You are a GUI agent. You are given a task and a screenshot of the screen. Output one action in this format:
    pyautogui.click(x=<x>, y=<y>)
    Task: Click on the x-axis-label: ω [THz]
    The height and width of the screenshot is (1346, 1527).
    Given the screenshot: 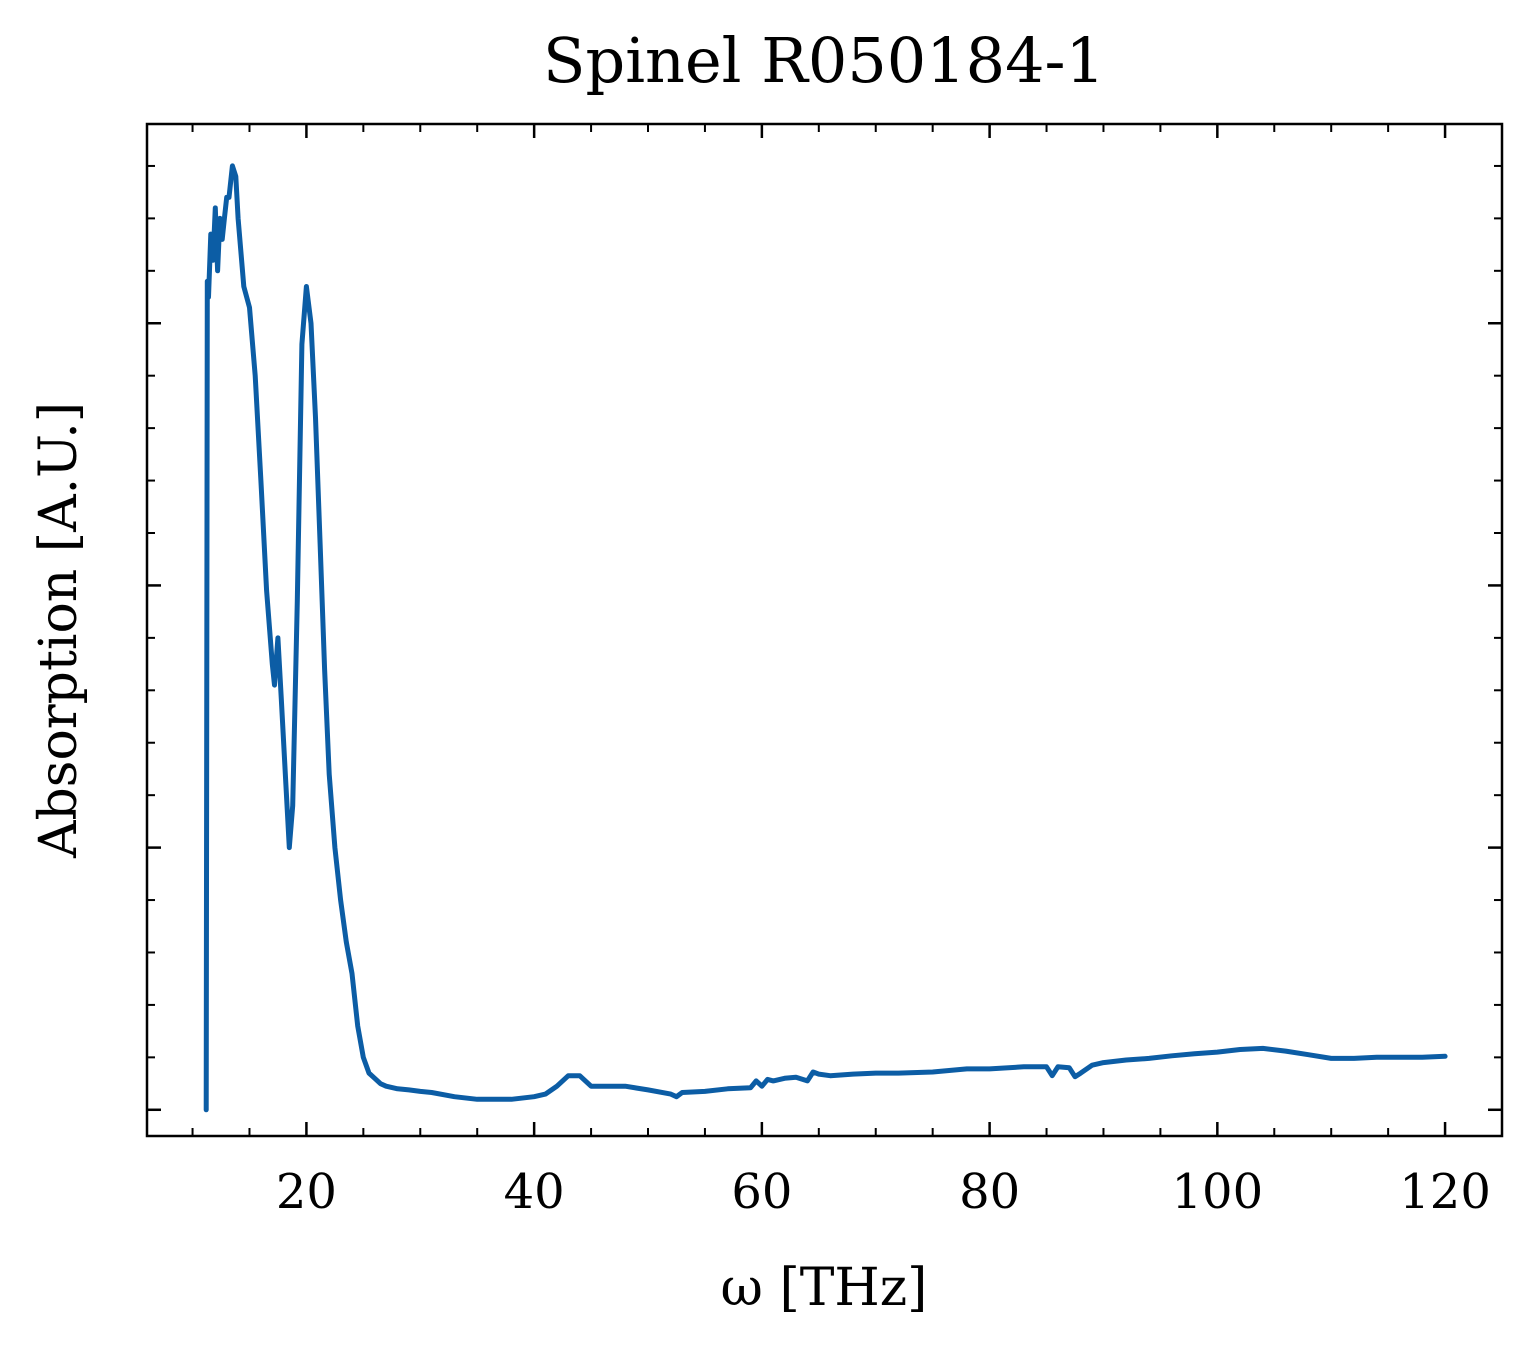 What is the action you would take?
    pyautogui.click(x=824, y=1288)
    